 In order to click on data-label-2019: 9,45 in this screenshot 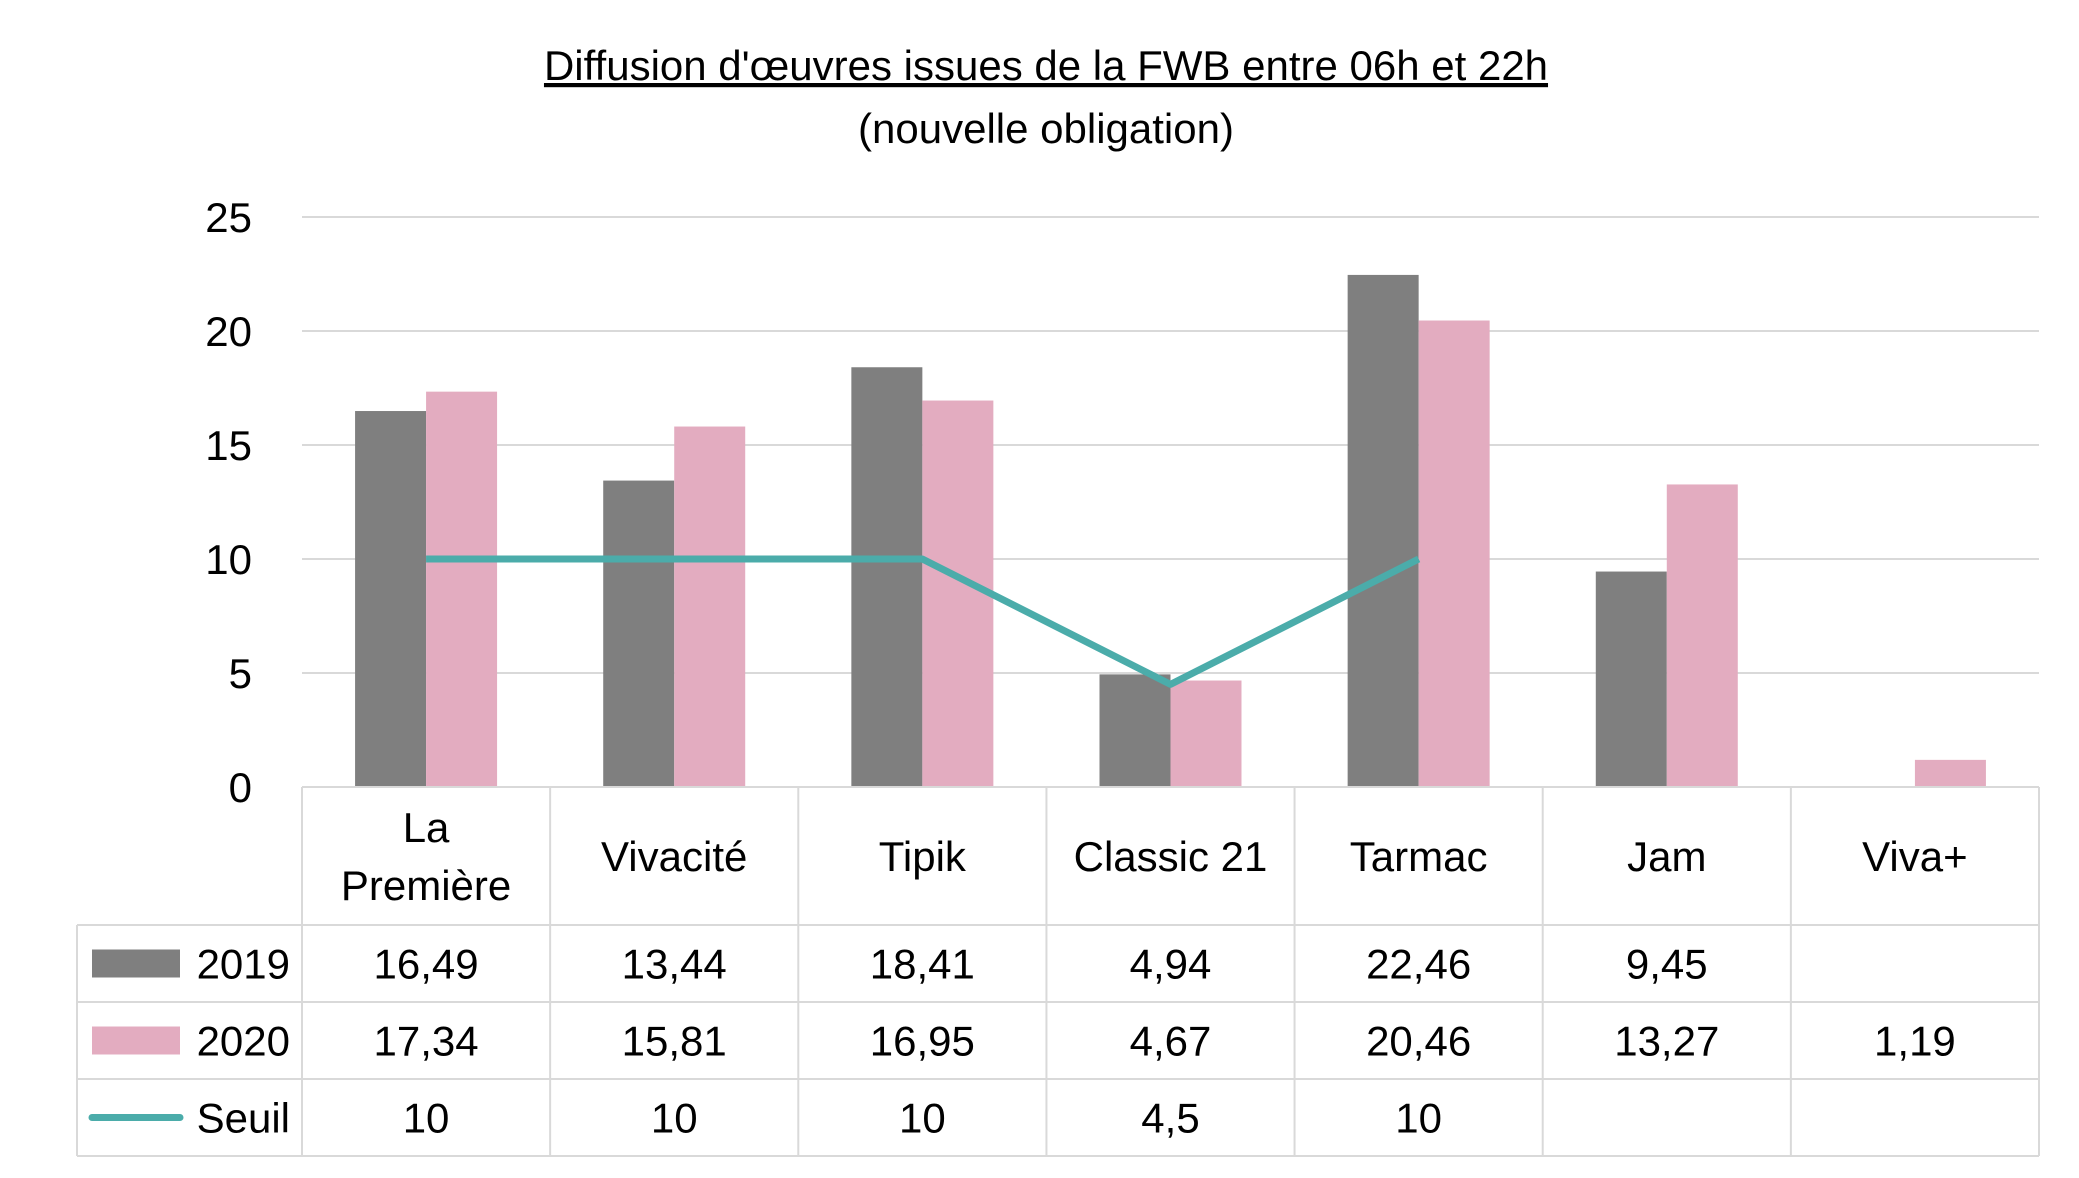, I will do `click(1667, 964)`.